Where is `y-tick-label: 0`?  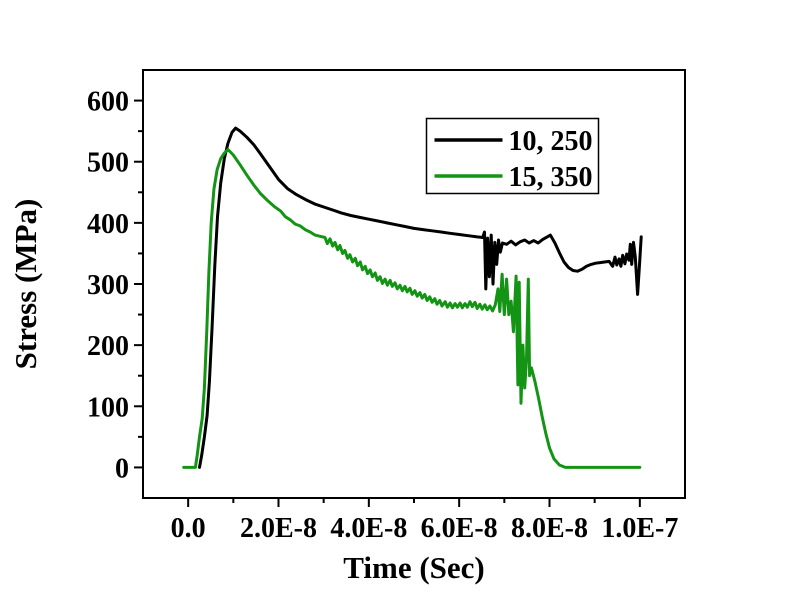 y-tick-label: 0 is located at coordinates (122, 468).